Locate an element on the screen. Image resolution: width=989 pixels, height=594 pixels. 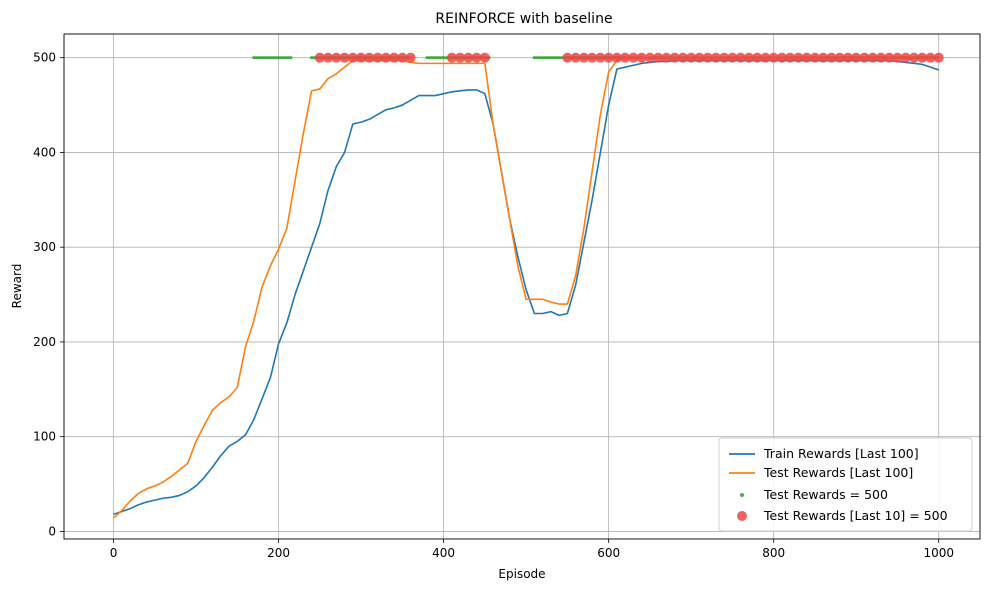
x-tick-label: 0 is located at coordinates (114, 553).